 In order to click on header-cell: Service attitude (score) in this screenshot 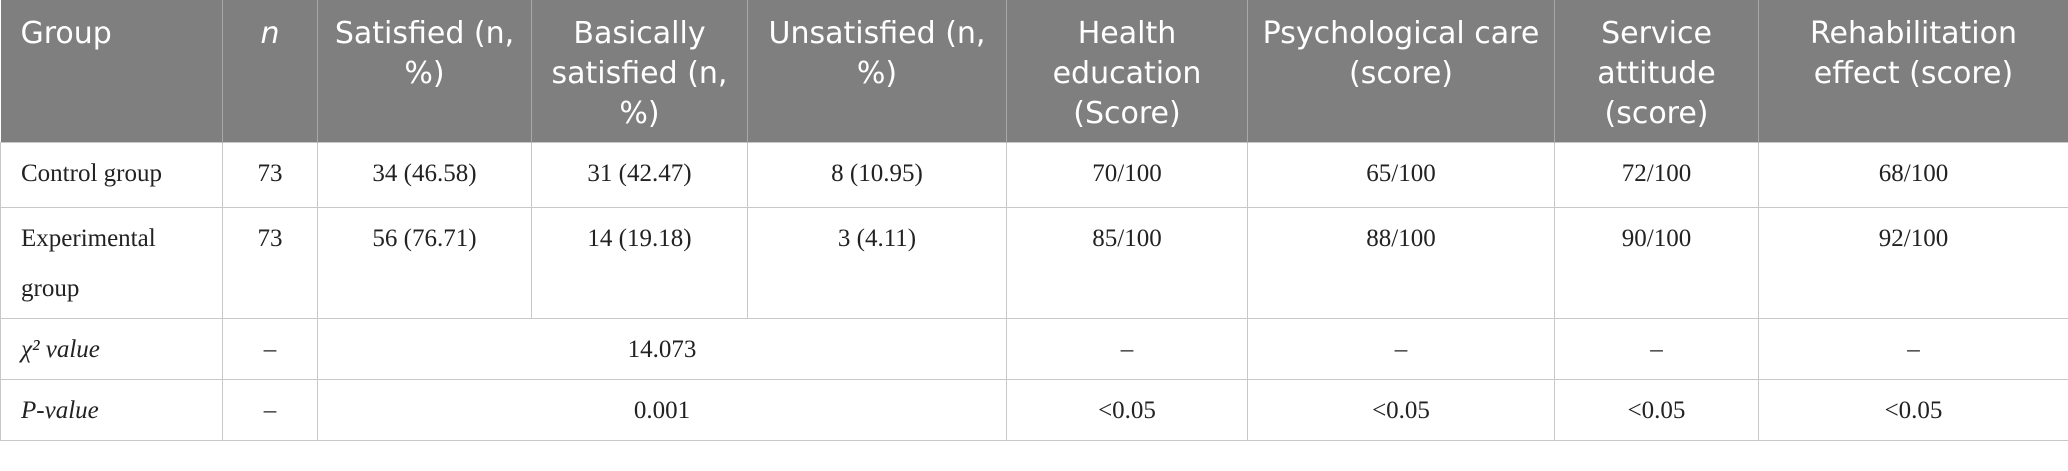, I will do `click(1656, 71)`.